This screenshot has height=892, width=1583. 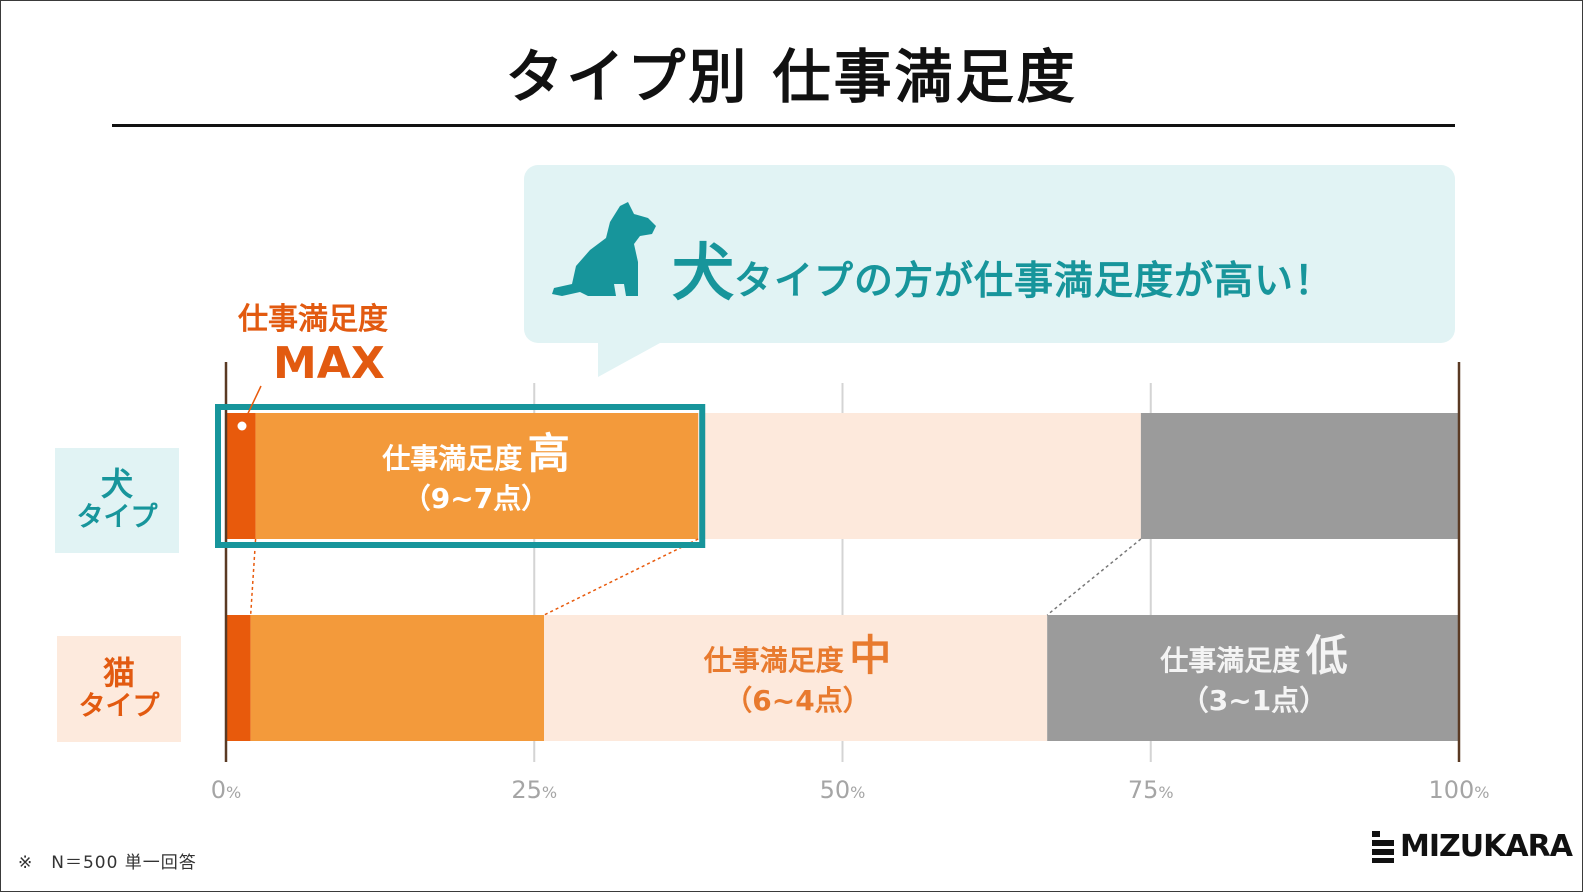 I want to click on row-label-cat-line2: タイプ, so click(x=119, y=706).